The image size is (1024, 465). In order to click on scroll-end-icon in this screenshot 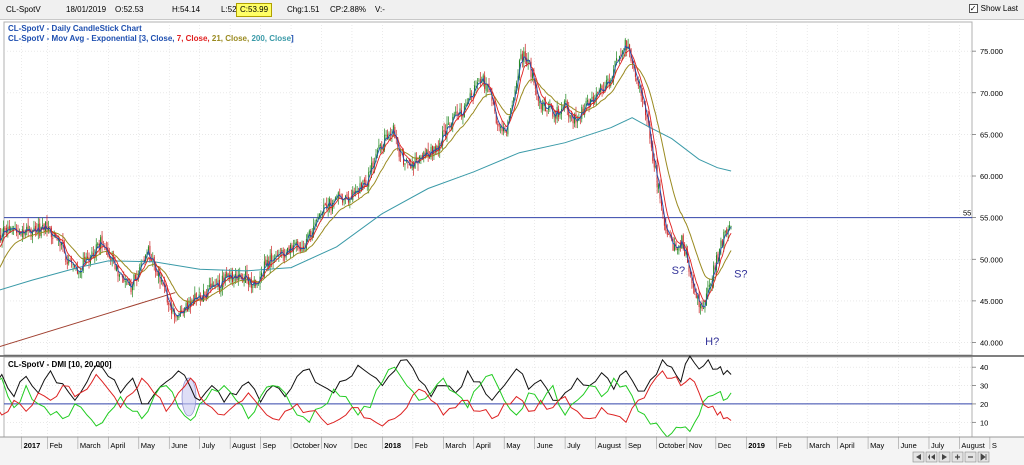, I will do `click(983, 457)`.